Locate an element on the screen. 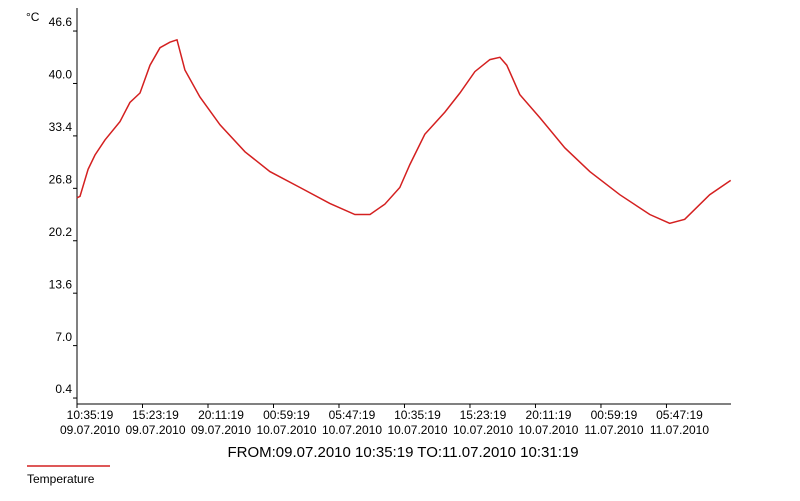 The height and width of the screenshot is (501, 800). y-tick-label: 20.2 is located at coordinates (61, 232).